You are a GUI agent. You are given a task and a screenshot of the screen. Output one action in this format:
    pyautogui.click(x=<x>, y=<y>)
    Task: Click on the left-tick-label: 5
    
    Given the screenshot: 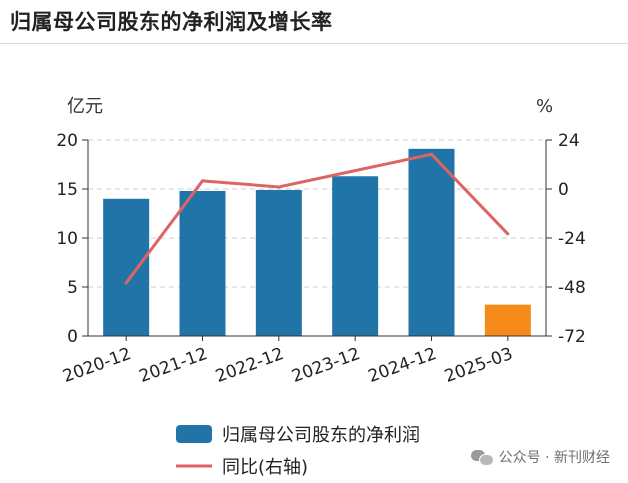 What is the action you would take?
    pyautogui.click(x=72, y=288)
    